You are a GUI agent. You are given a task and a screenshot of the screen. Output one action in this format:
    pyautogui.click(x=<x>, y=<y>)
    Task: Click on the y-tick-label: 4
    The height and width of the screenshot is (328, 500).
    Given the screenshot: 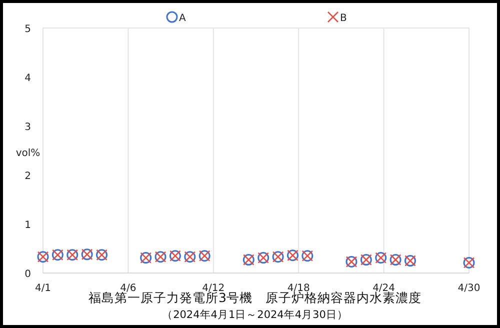 What is the action you would take?
    pyautogui.click(x=27, y=78)
    